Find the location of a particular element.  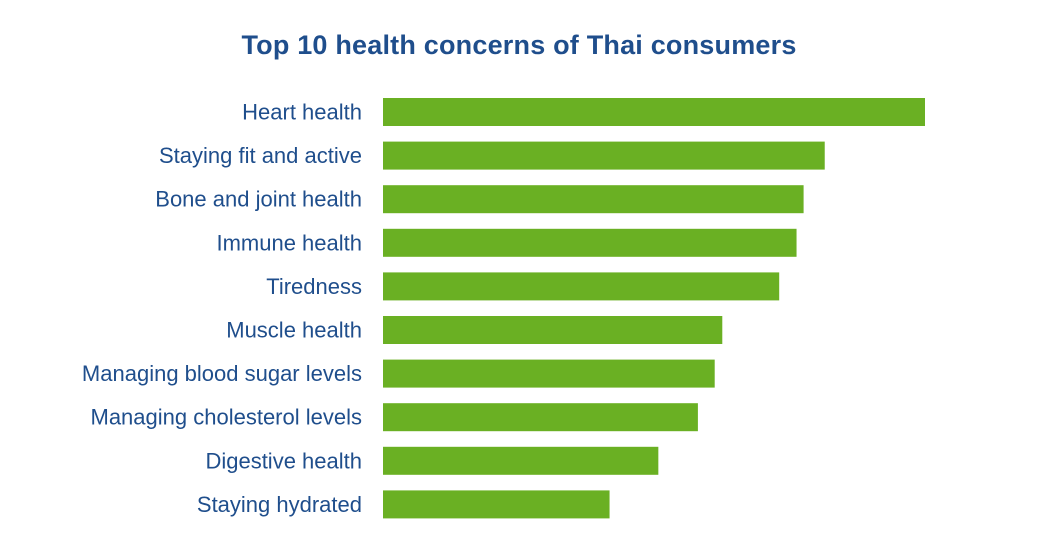

category-label: Staying fit and active is located at coordinates (260, 155).